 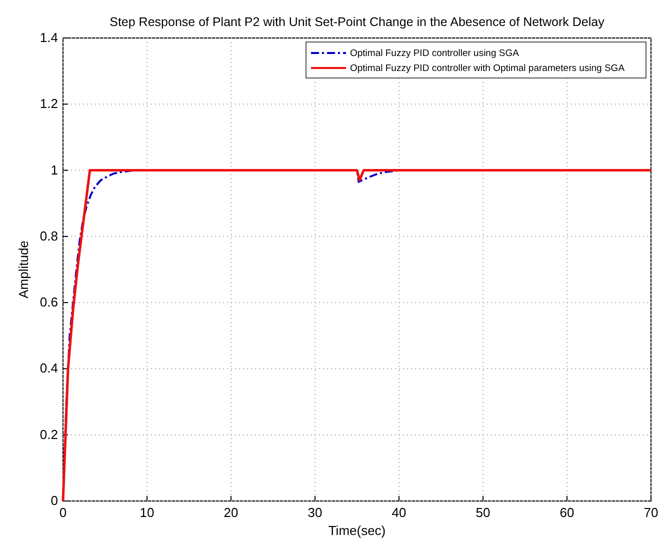 What do you see at coordinates (358, 22) in the screenshot?
I see `chart-title: Step Response of Plant P2 with Unit Set-Point Change in the Abesence of Network Delay` at bounding box center [358, 22].